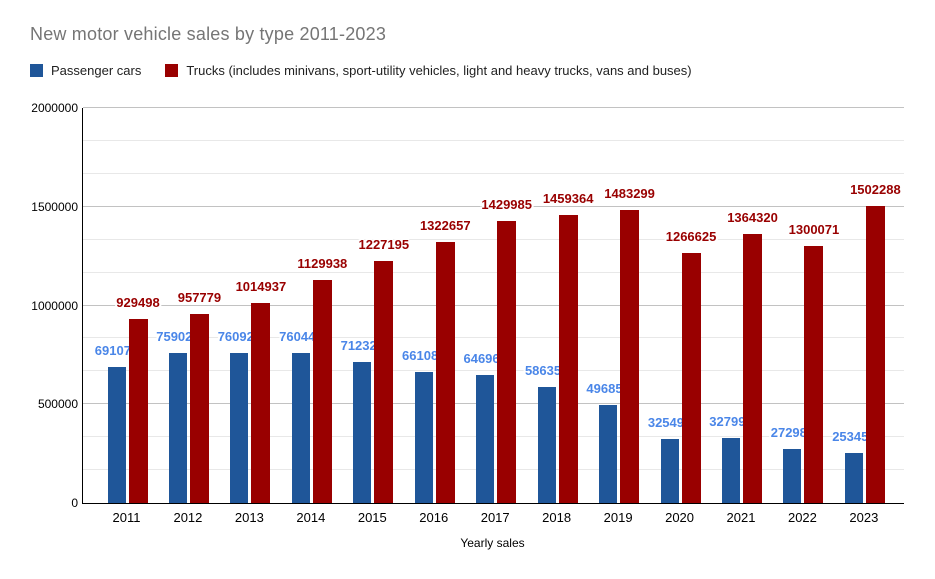  Describe the element at coordinates (372, 517) in the screenshot. I see `x-axis-tick-label-2015: 2015` at that location.